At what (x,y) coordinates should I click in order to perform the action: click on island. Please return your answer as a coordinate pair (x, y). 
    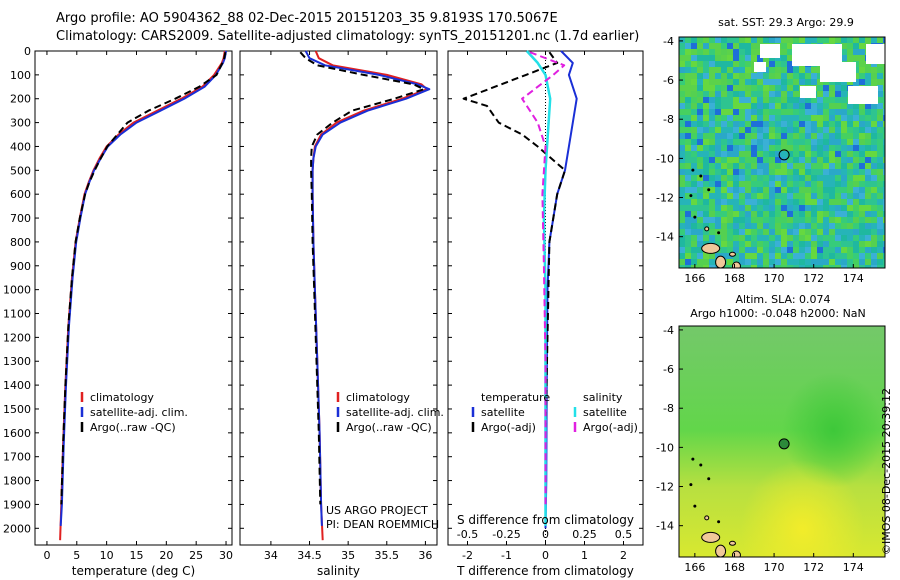
    Looking at the image, I should click on (732, 254).